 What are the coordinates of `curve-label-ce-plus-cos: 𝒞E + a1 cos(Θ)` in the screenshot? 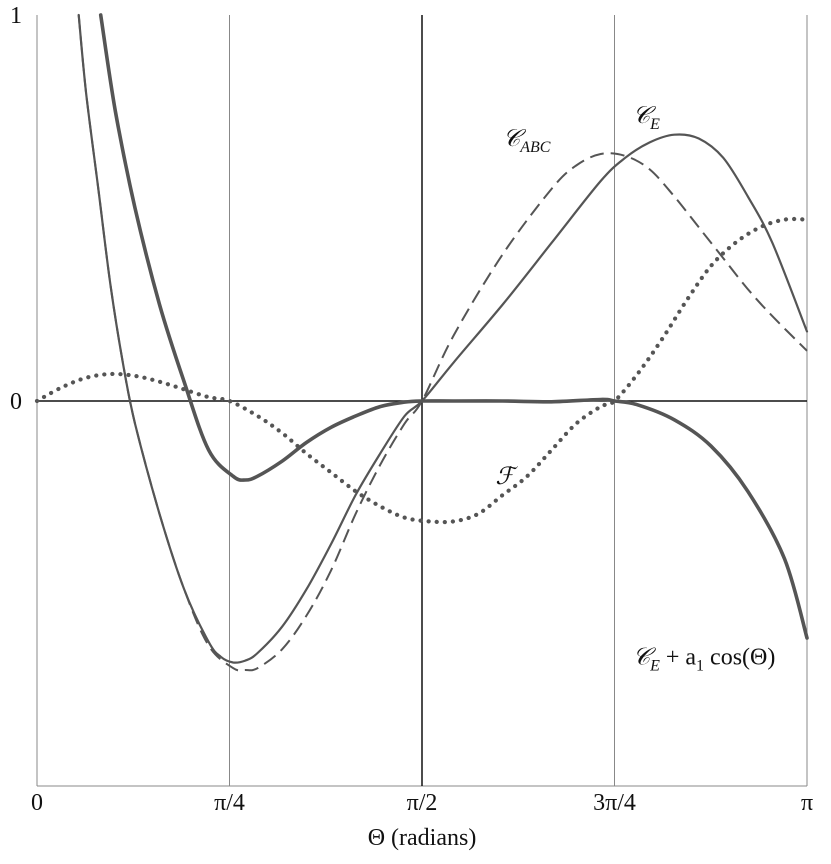 It's located at (704, 659).